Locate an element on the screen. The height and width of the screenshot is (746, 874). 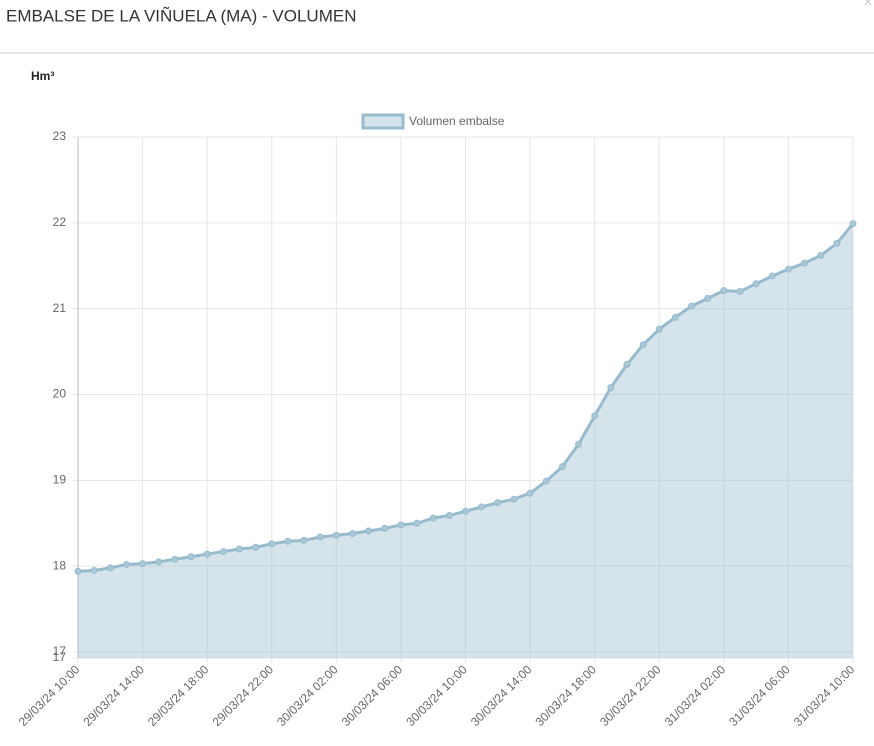
x-tick-label: 29/03/24 14:00 is located at coordinates (113, 695).